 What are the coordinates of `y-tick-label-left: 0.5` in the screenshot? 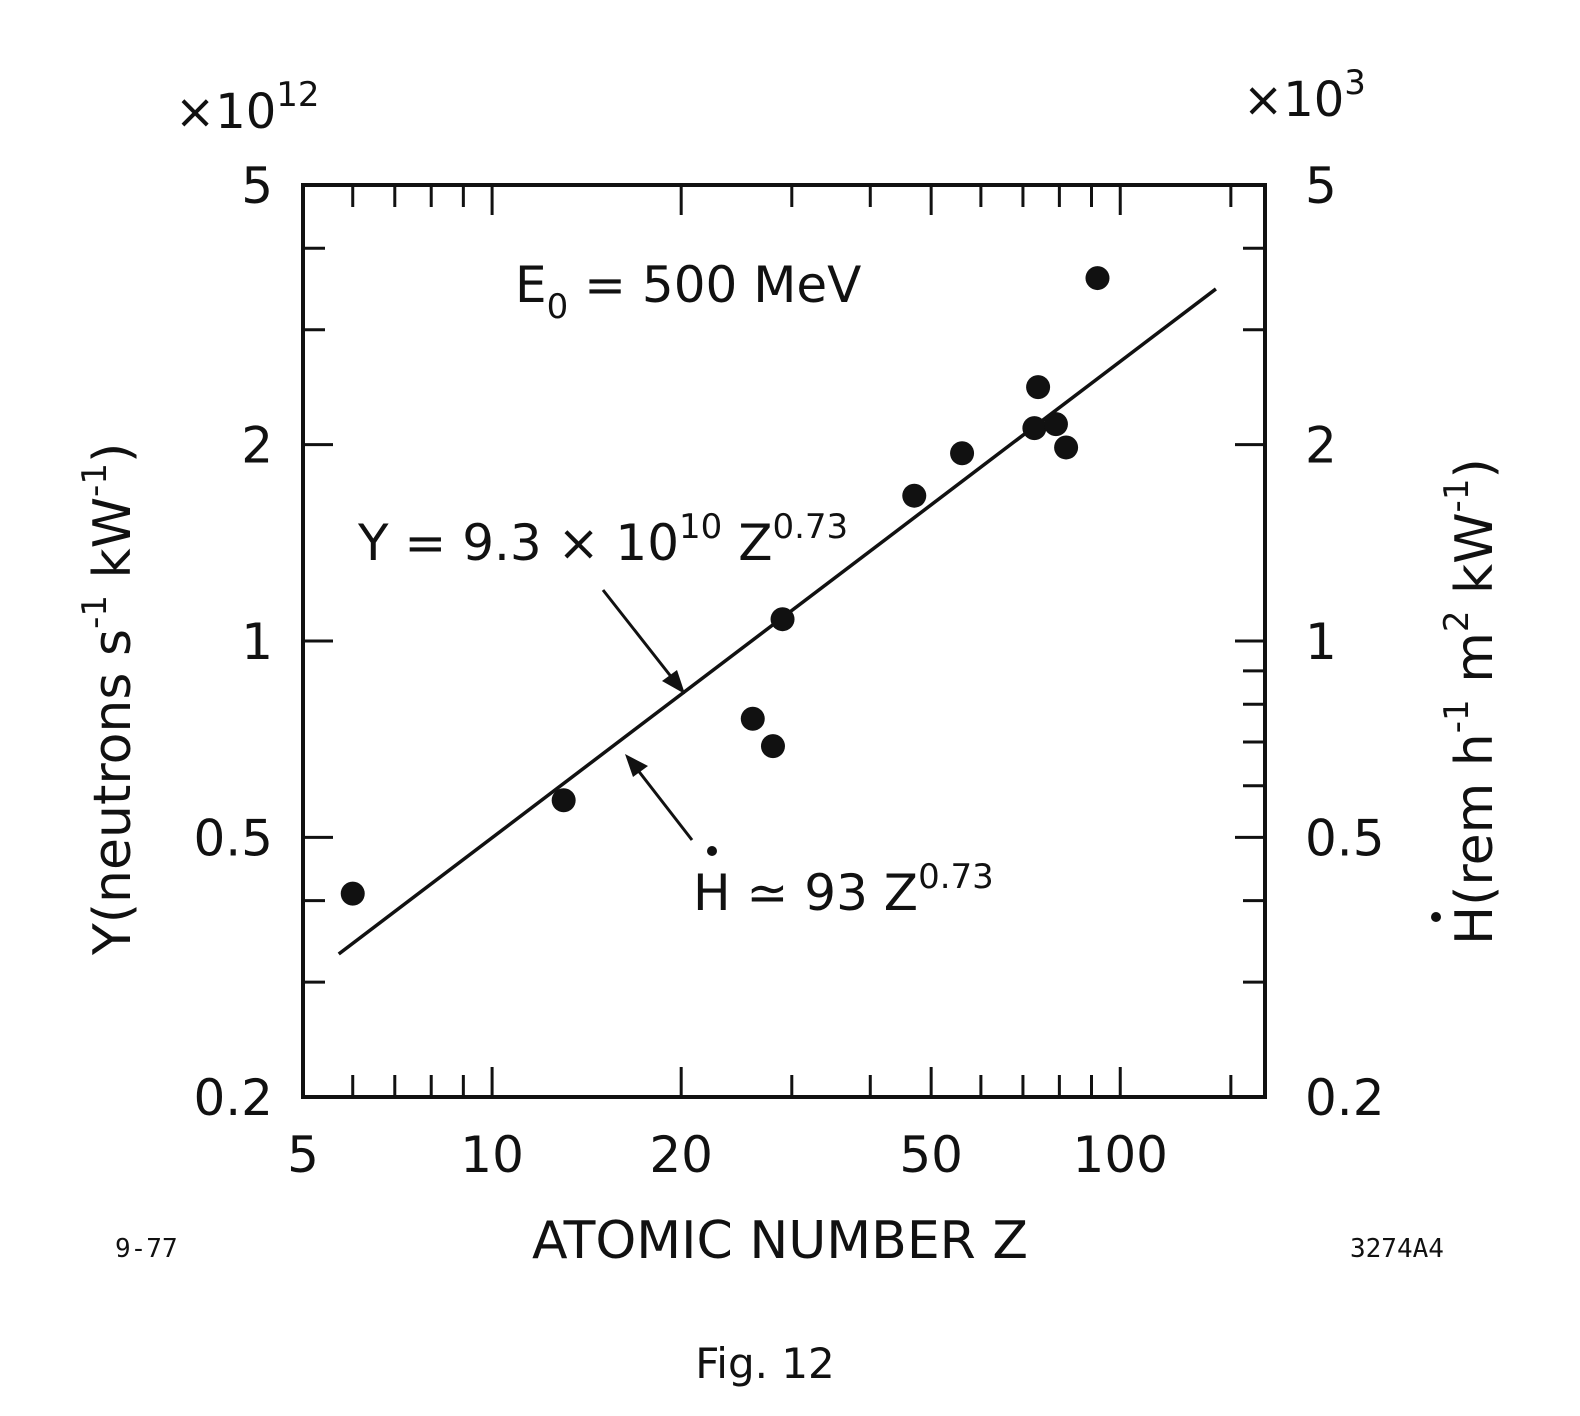 It's located at (233, 838).